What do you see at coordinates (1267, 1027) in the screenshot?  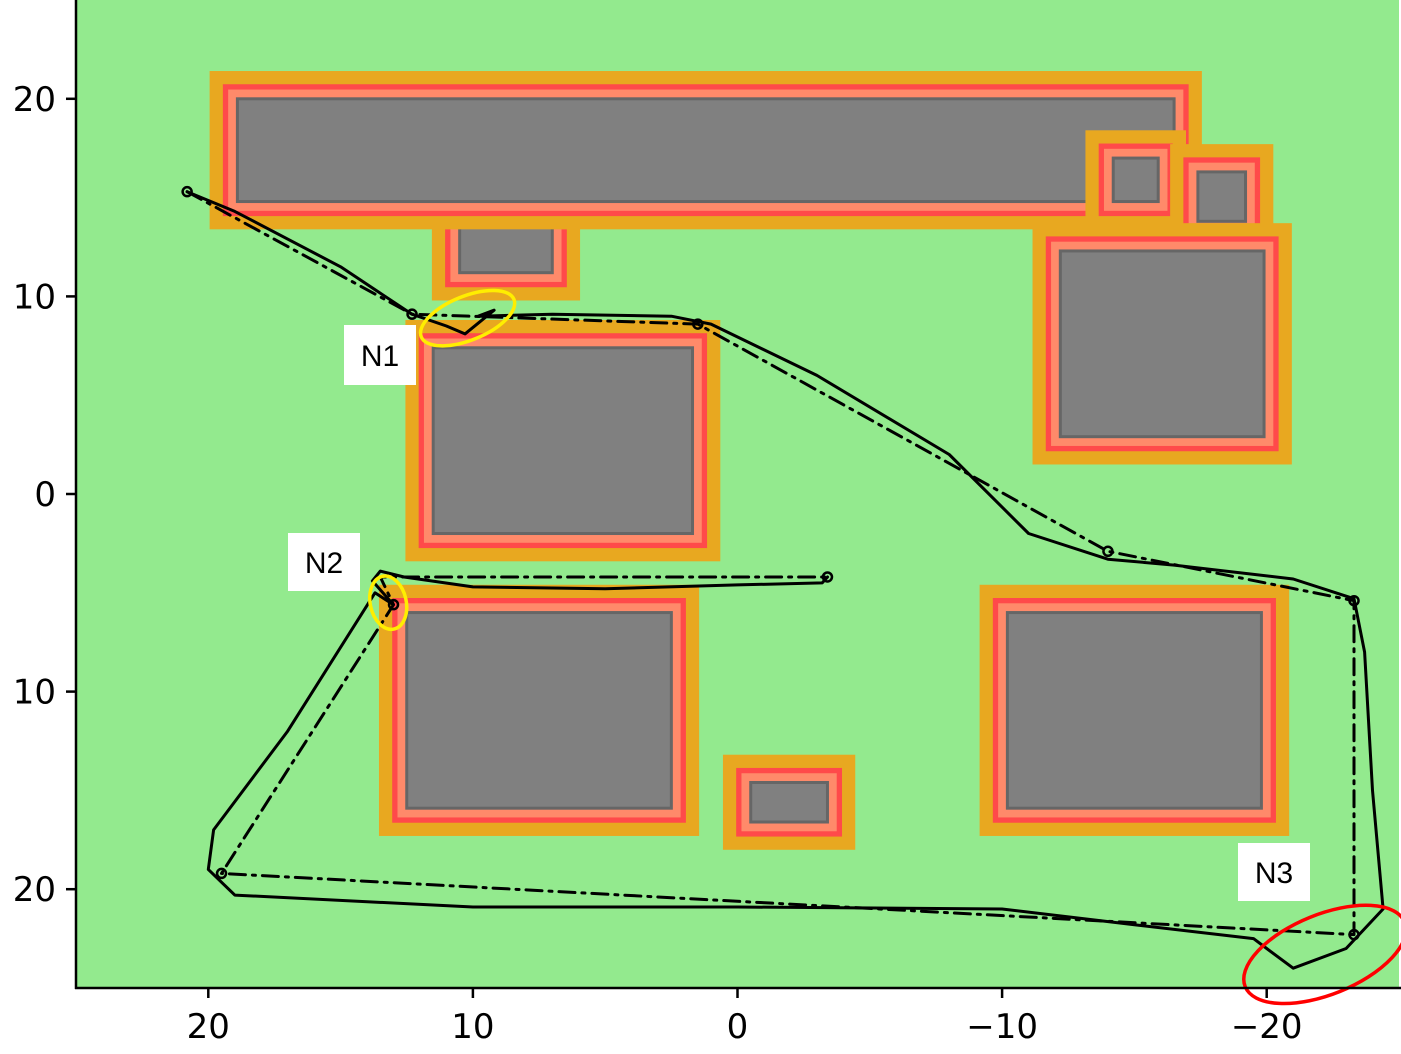 I see `x-tick-label-4: −20` at bounding box center [1267, 1027].